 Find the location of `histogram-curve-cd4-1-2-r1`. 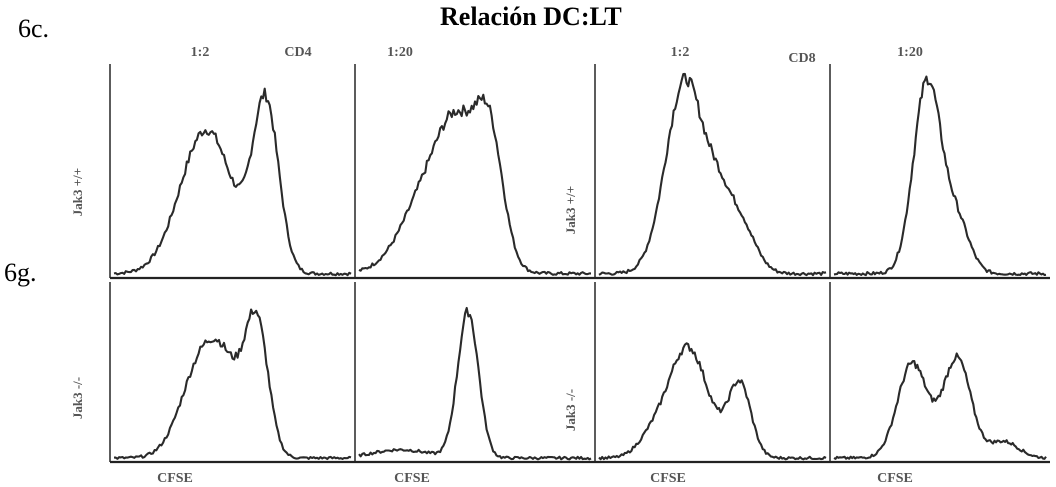

histogram-curve-cd4-1-2-r1 is located at coordinates (233, 384).